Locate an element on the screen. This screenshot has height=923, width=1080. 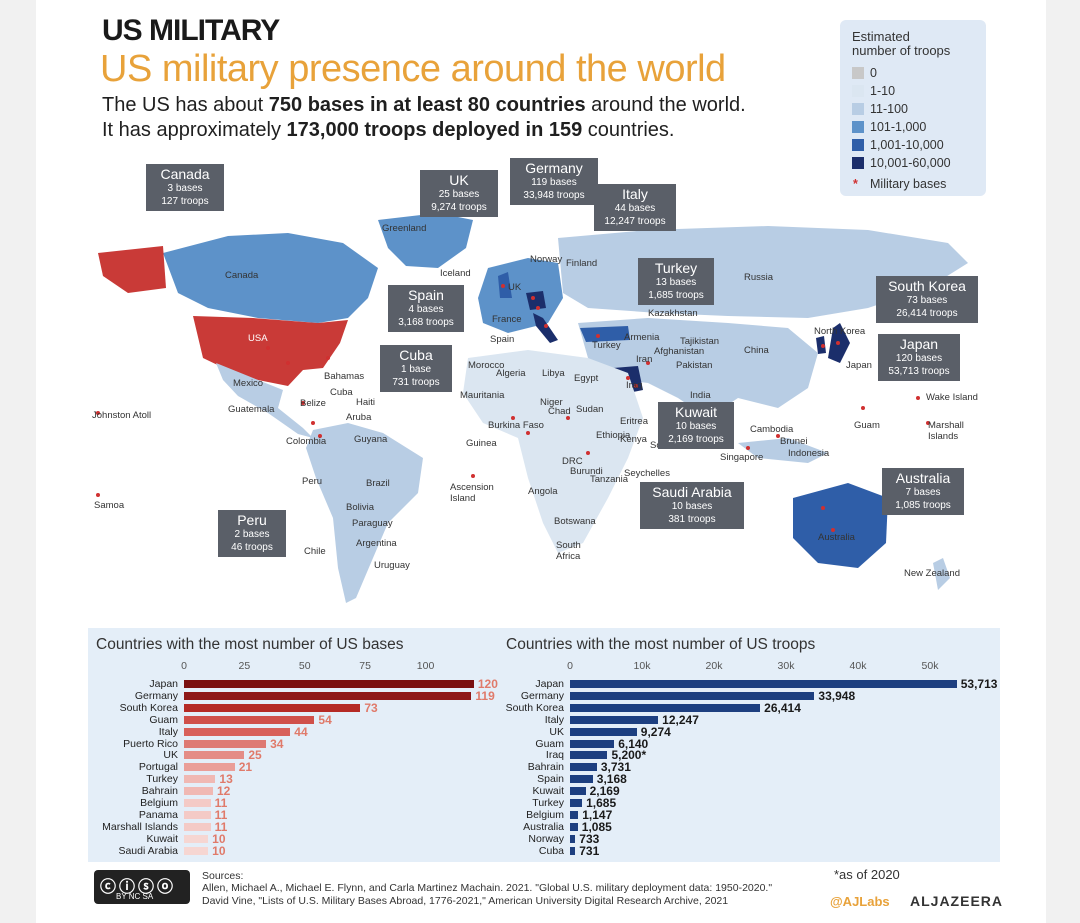
value-label: 13 is located at coordinates (226, 779).